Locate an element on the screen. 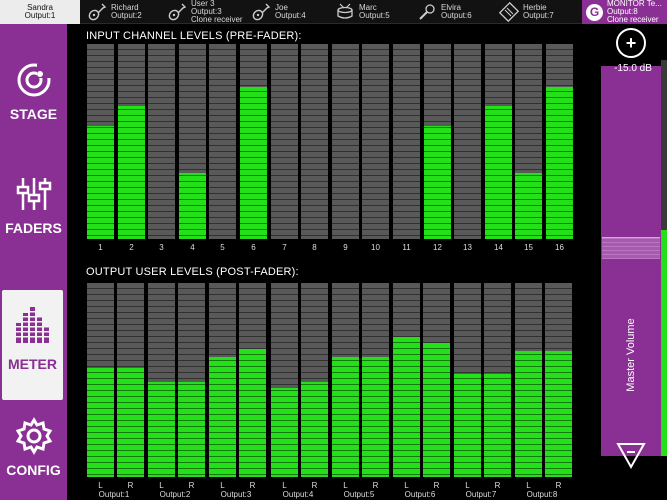 This screenshot has width=667, height=500. user-tab-joe: Joe Output:4 is located at coordinates (290, 12).